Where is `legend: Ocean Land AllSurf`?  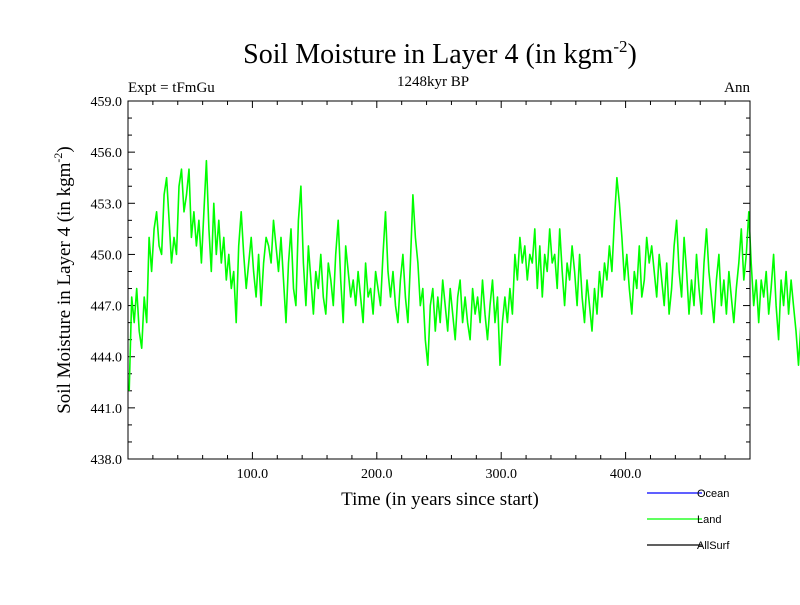
legend: Ocean Land AllSurf is located at coordinates (688, 520).